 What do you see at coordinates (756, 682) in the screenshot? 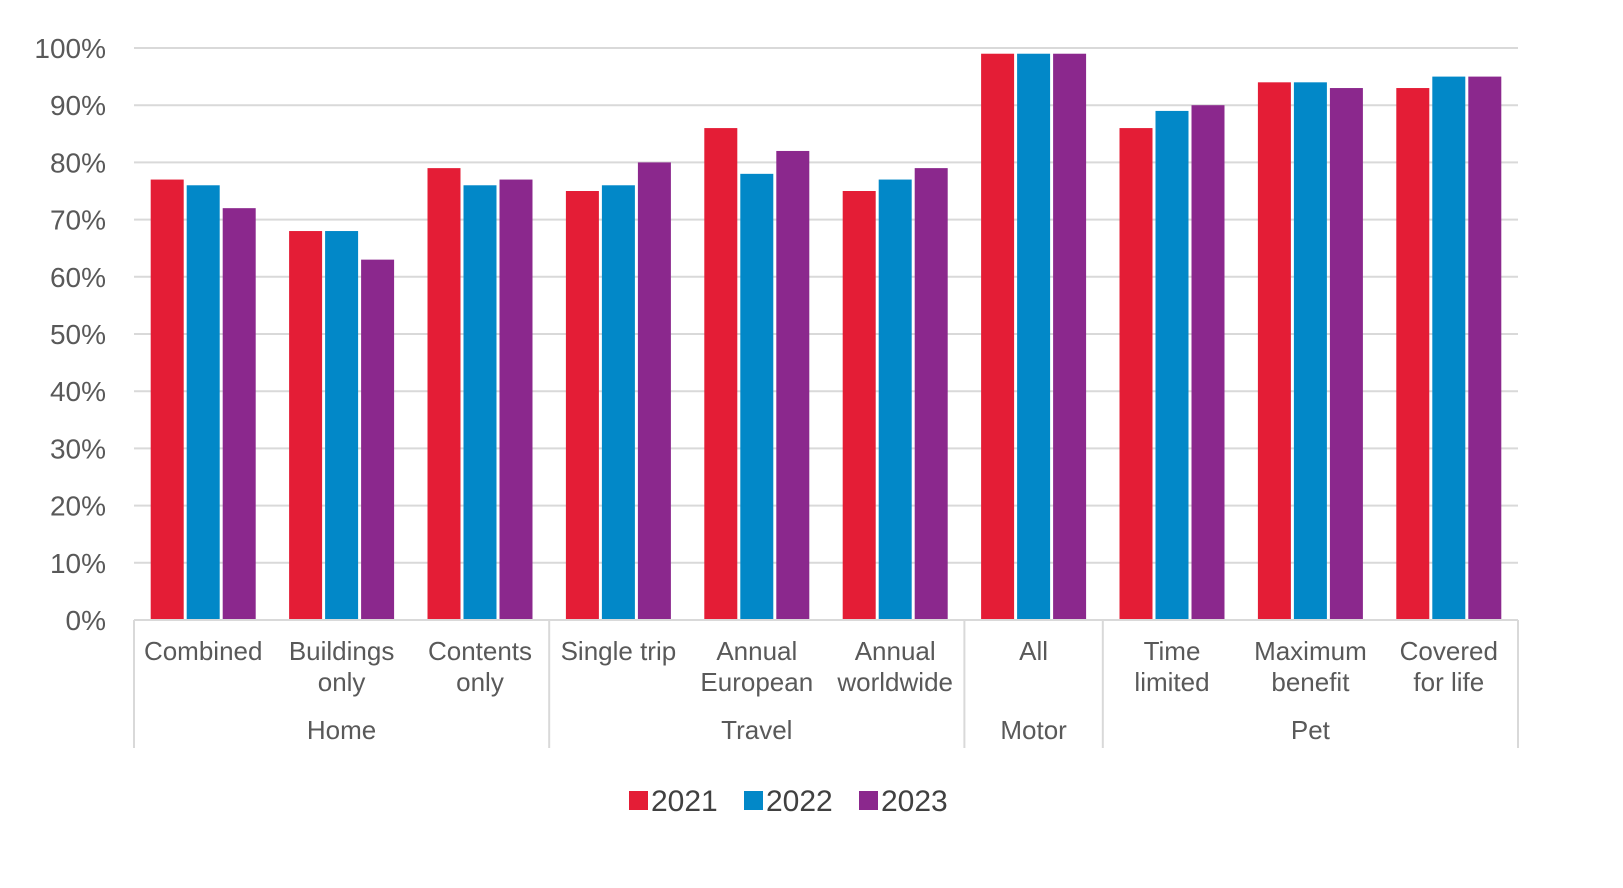
I see `category-label-line: European` at bounding box center [756, 682].